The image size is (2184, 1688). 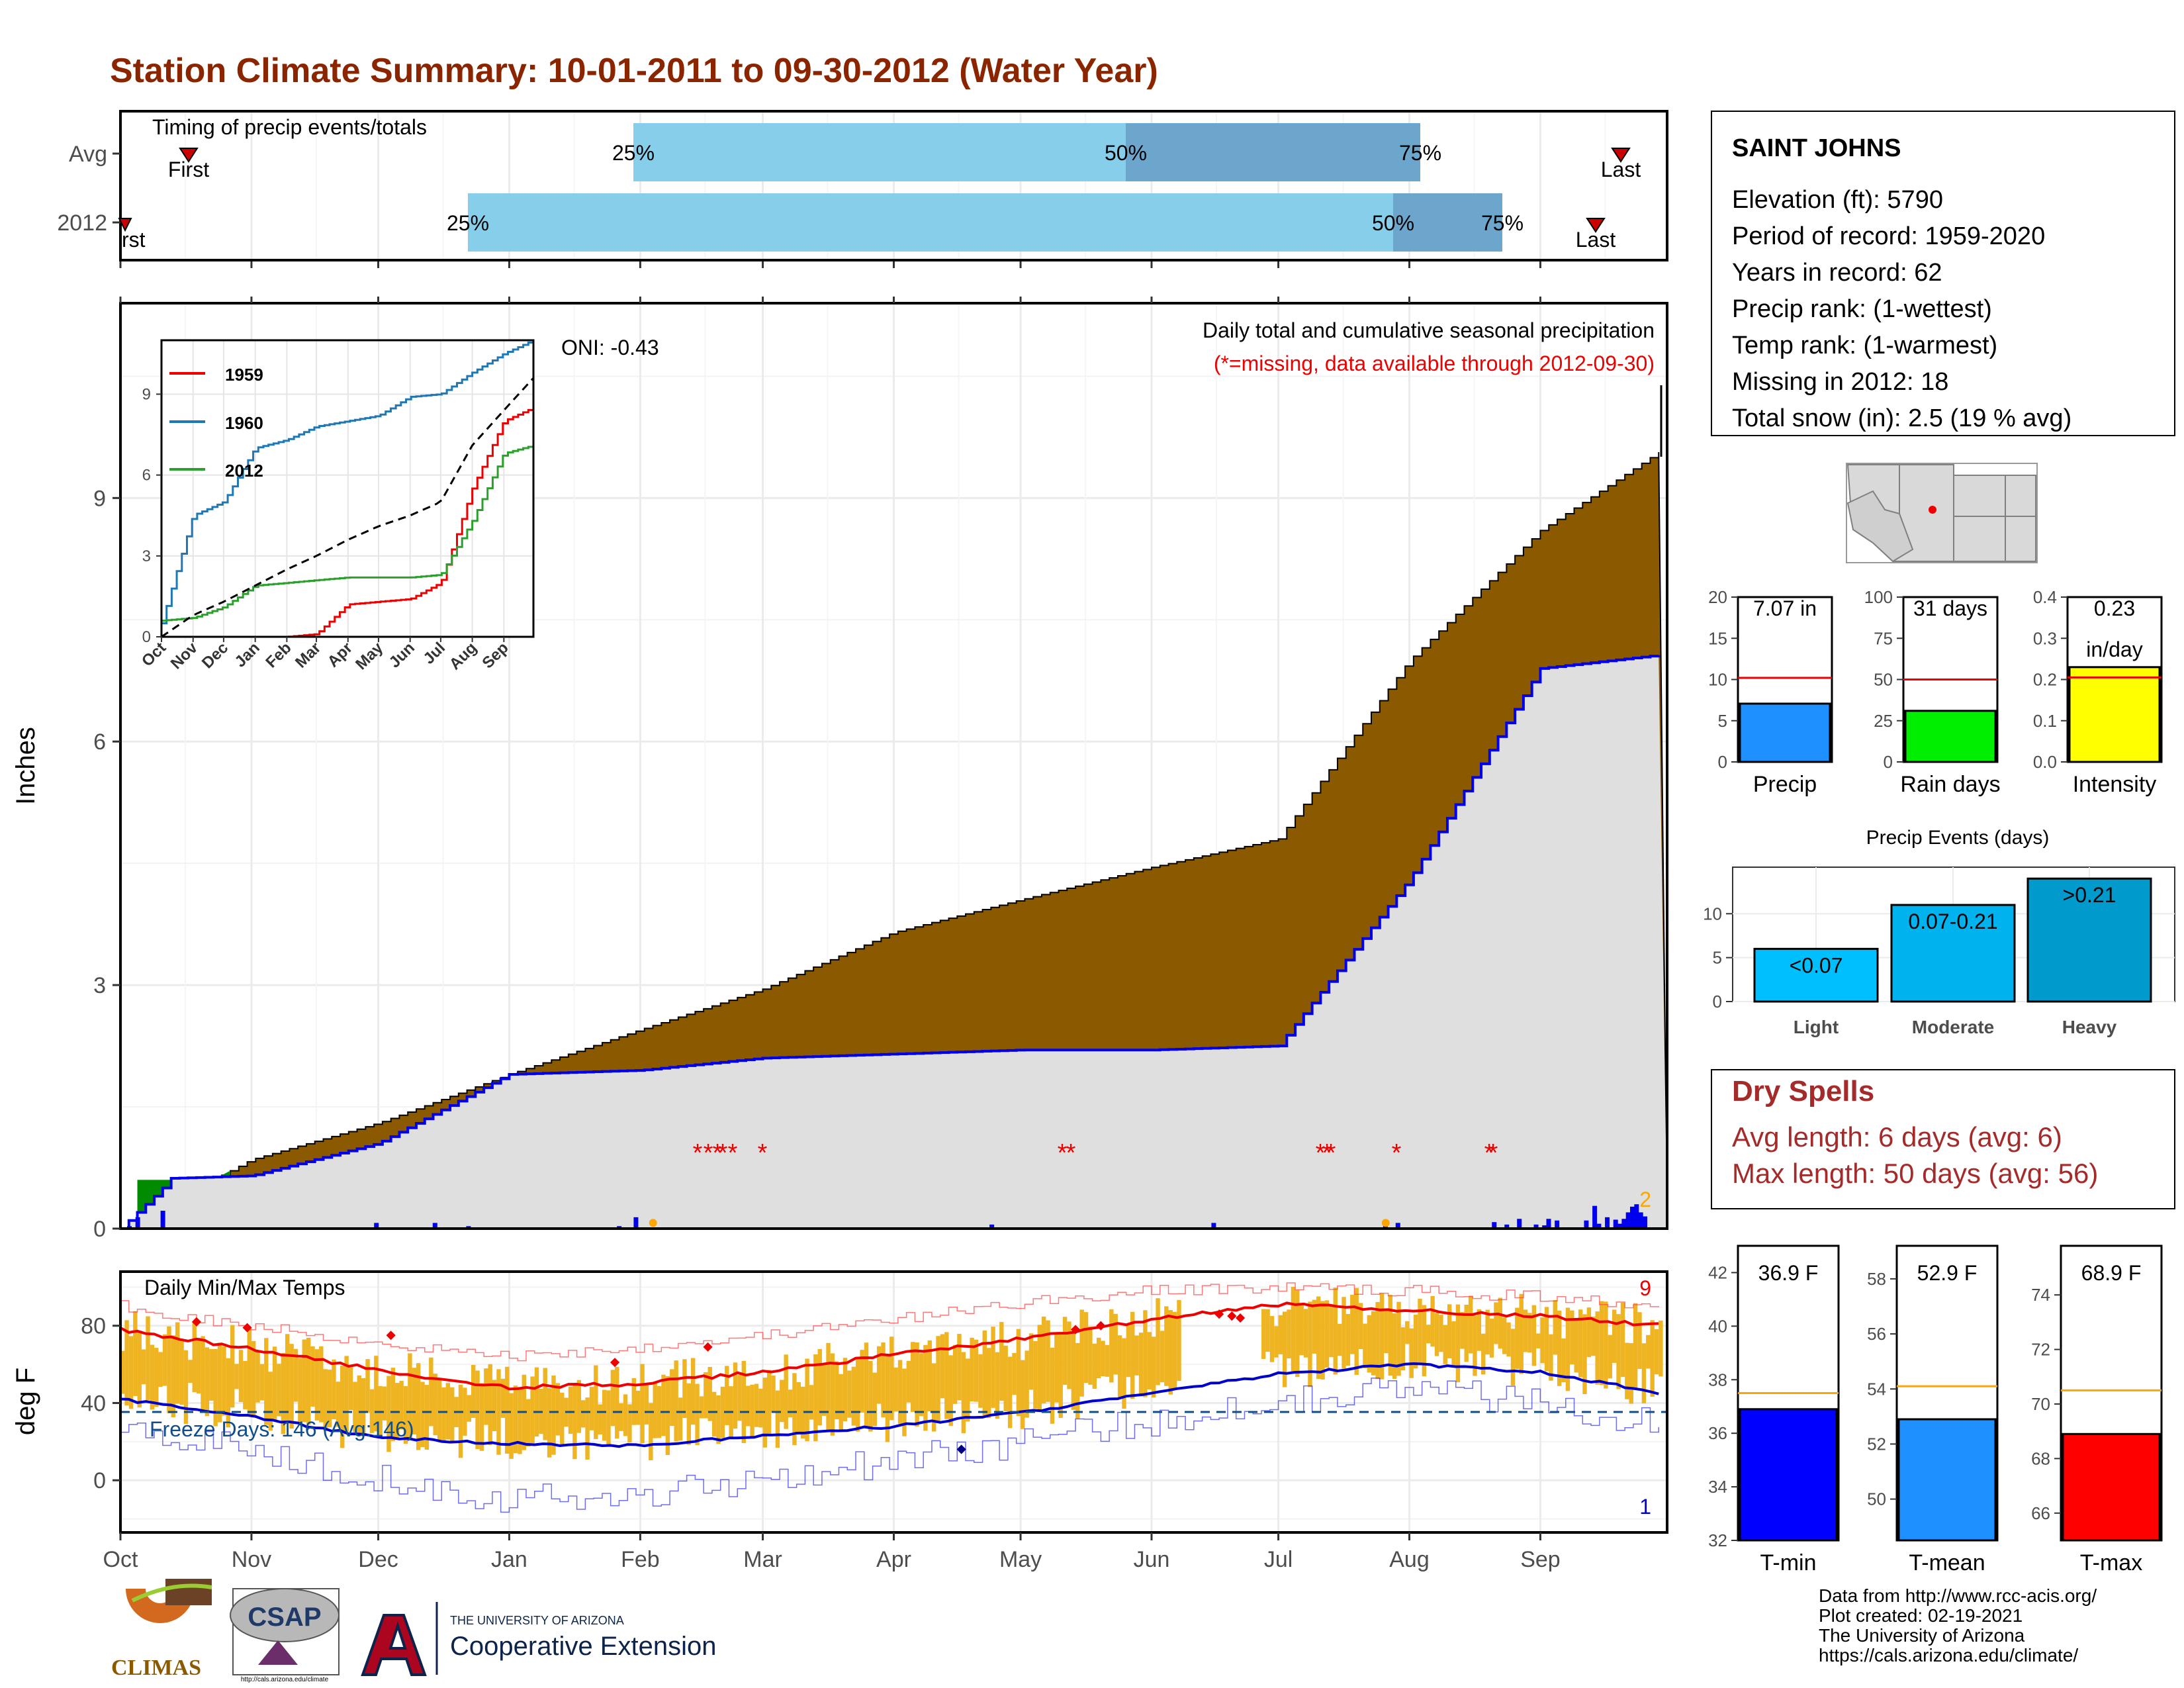 I want to click on footer-line-1: Data from http://www.rcc-acis.org/, so click(x=1958, y=1595).